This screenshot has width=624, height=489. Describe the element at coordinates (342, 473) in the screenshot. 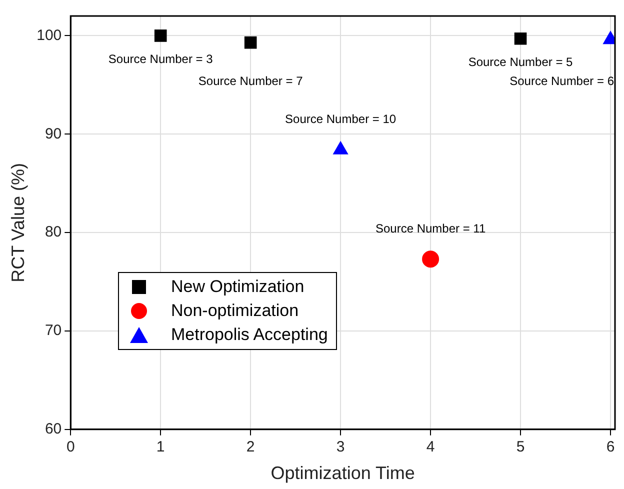

I see `x-axis-title: Optimization Time` at that location.